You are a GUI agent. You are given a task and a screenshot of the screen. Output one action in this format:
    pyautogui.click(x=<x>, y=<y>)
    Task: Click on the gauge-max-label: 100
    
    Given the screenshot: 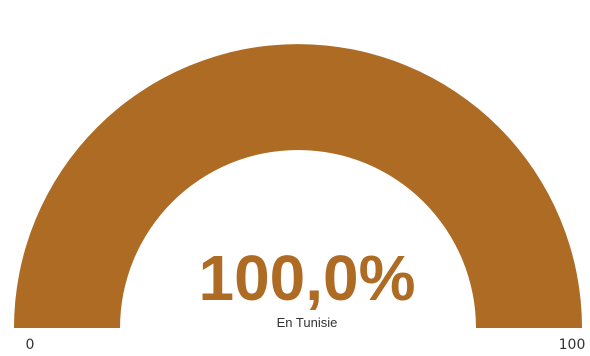 What is the action you would take?
    pyautogui.click(x=572, y=345)
    